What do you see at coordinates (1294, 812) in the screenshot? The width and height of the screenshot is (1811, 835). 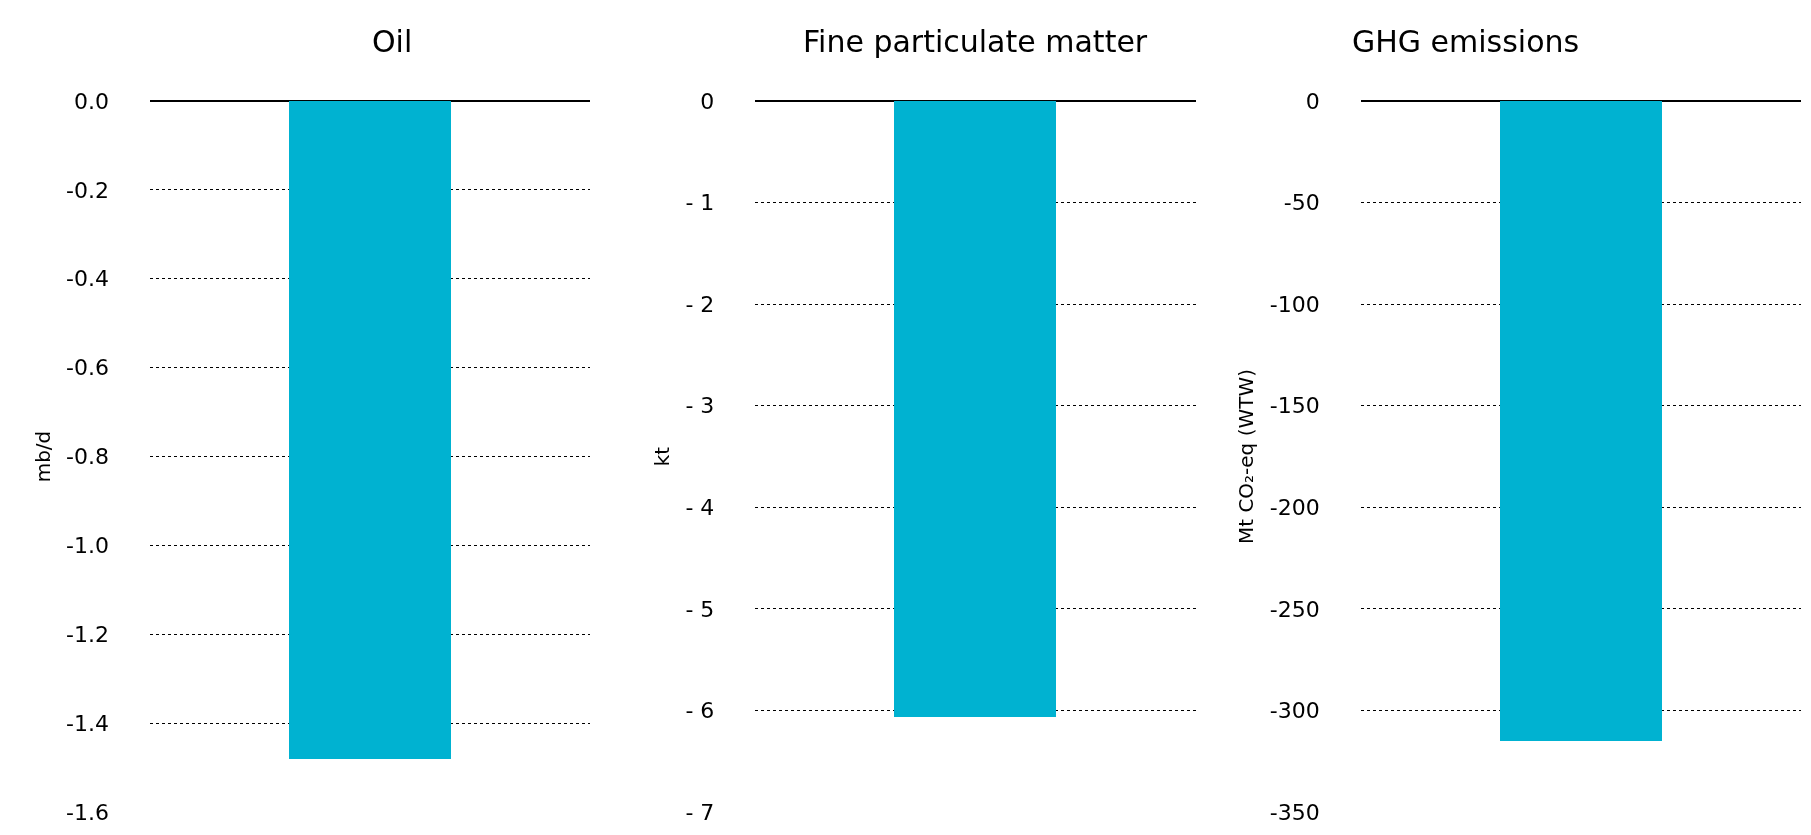 I see `y-tick-label: -350` at bounding box center [1294, 812].